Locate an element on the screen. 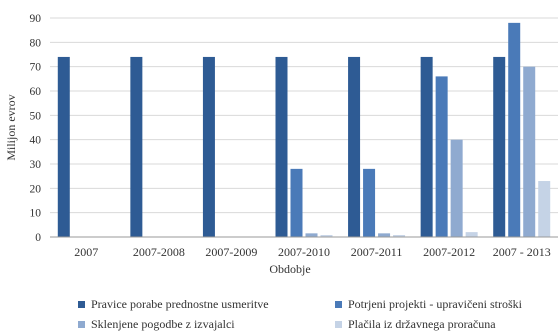 This screenshot has height=332, width=560. y-tick-label: 40 is located at coordinates (36, 141).